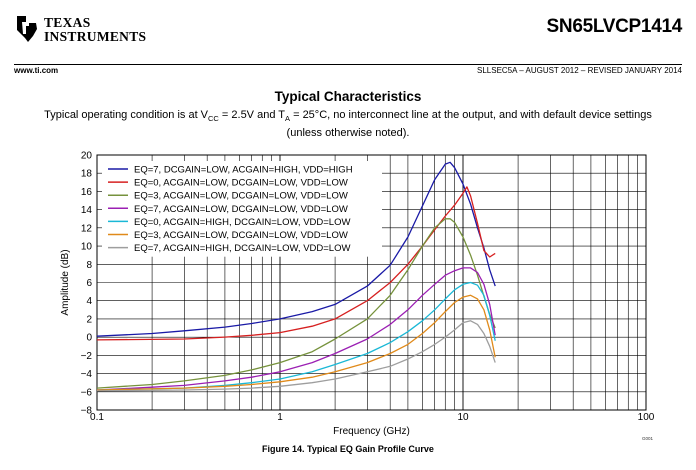 The height and width of the screenshot is (470, 696). What do you see at coordinates (614, 26) in the screenshot?
I see `part-number: SN65LVCP1414` at bounding box center [614, 26].